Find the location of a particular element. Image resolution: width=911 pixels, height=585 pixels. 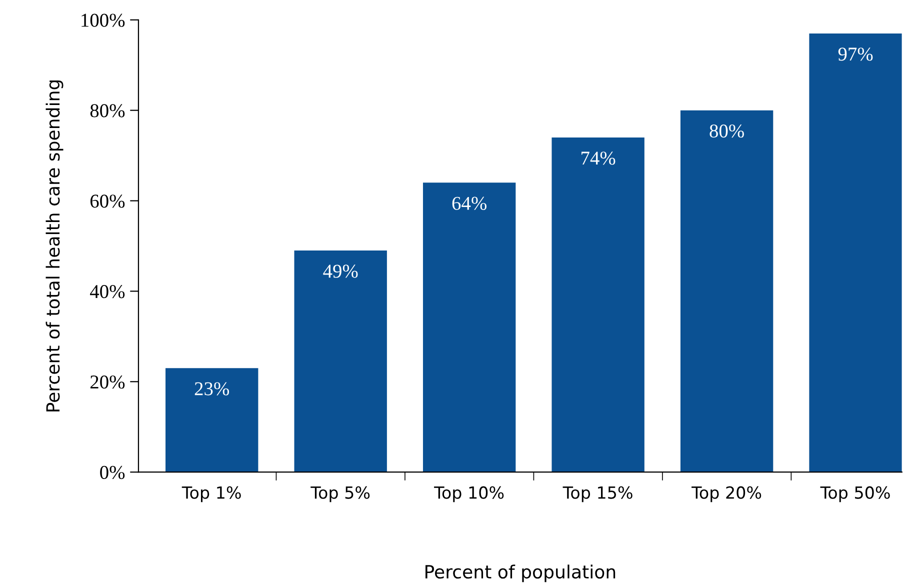

y-tick-label: 40% is located at coordinates (107, 291).